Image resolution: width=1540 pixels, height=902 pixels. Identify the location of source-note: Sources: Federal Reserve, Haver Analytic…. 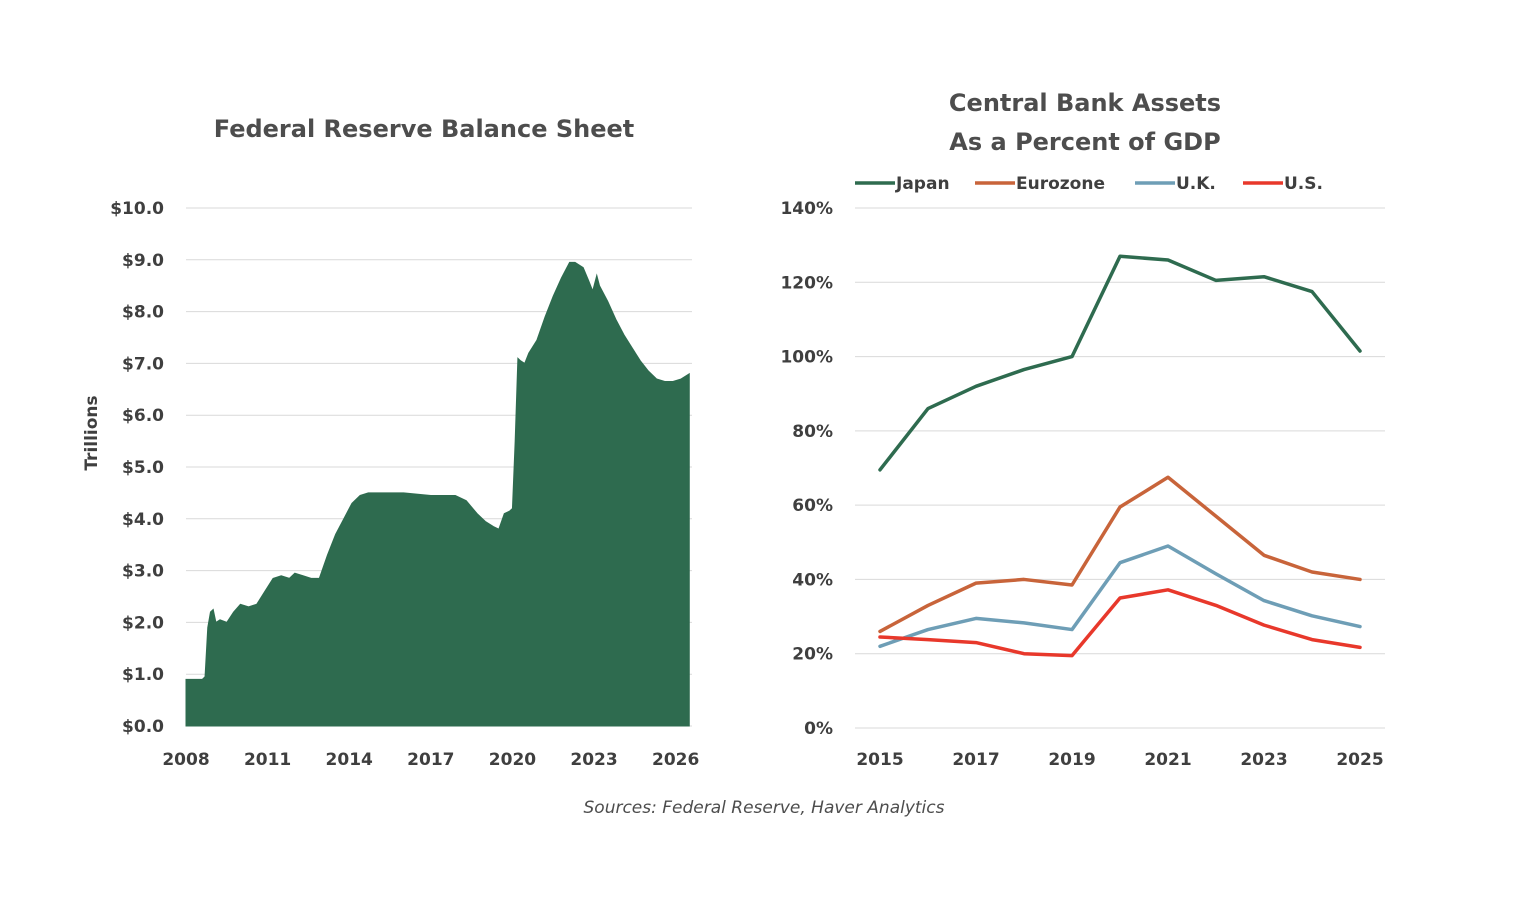
(764, 808).